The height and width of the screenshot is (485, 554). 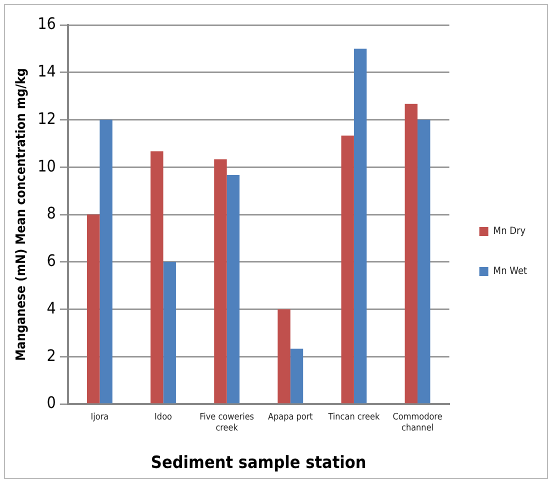 I want to click on legend-label: Mn Dry, so click(x=509, y=232).